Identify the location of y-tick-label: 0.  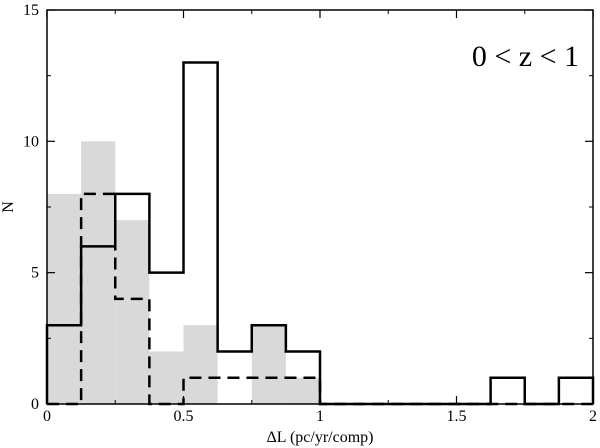
(35, 404).